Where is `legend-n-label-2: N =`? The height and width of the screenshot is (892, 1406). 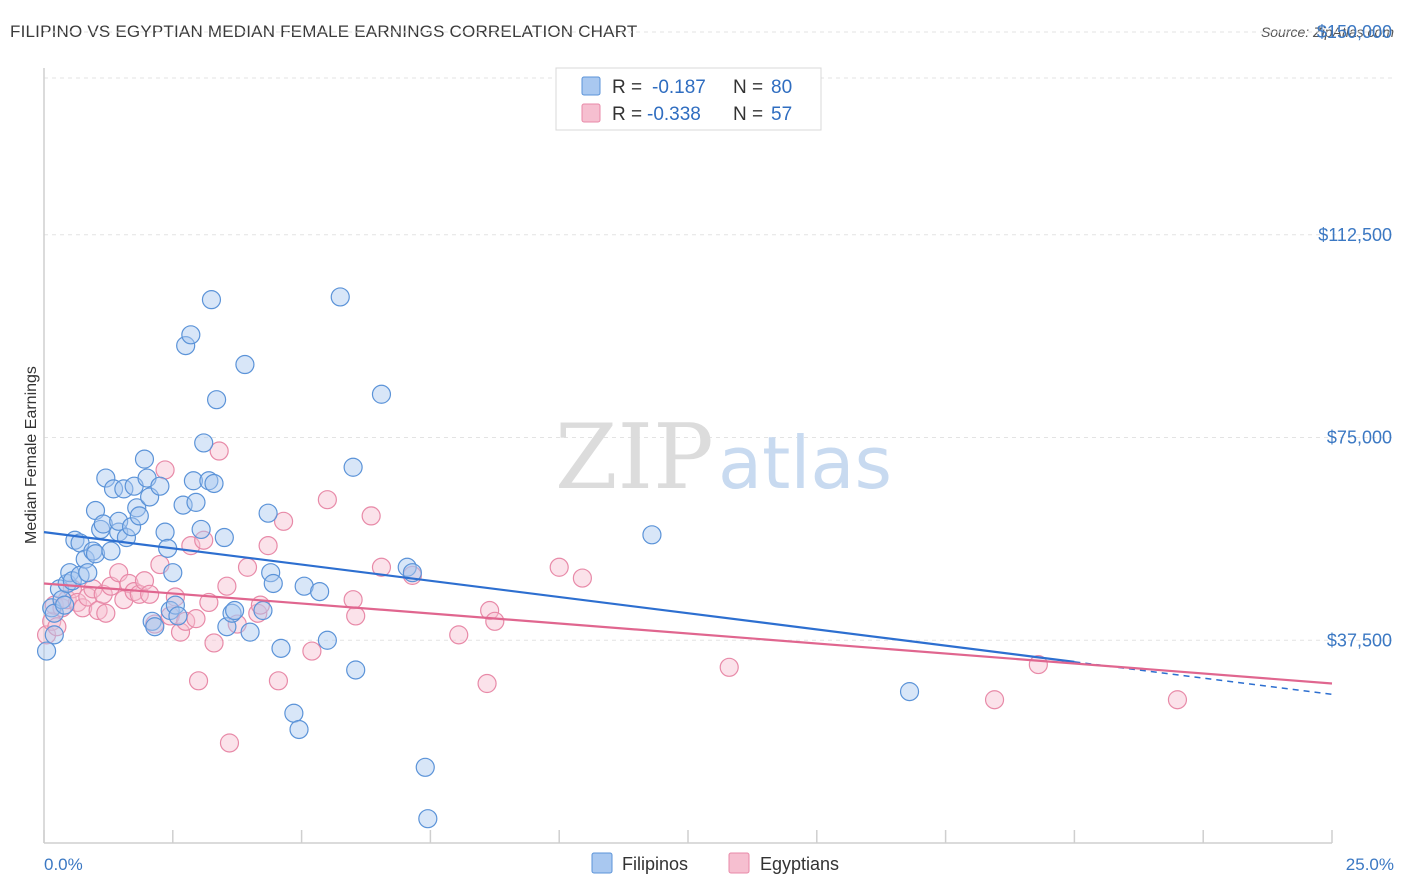 legend-n-label-2: N = is located at coordinates (748, 114).